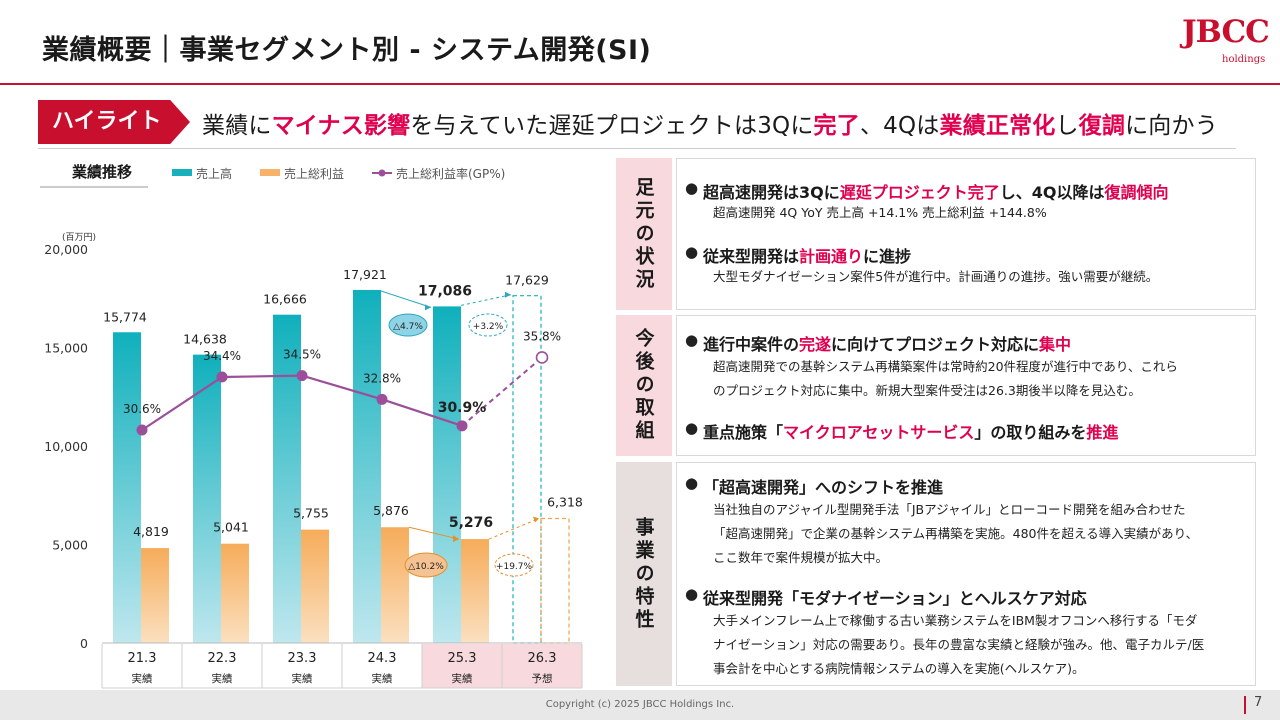 Image resolution: width=1280 pixels, height=720 pixels. I want to click on page-title: 業績概要｜事業セグメント別 - システム開発(SI), so click(347, 50).